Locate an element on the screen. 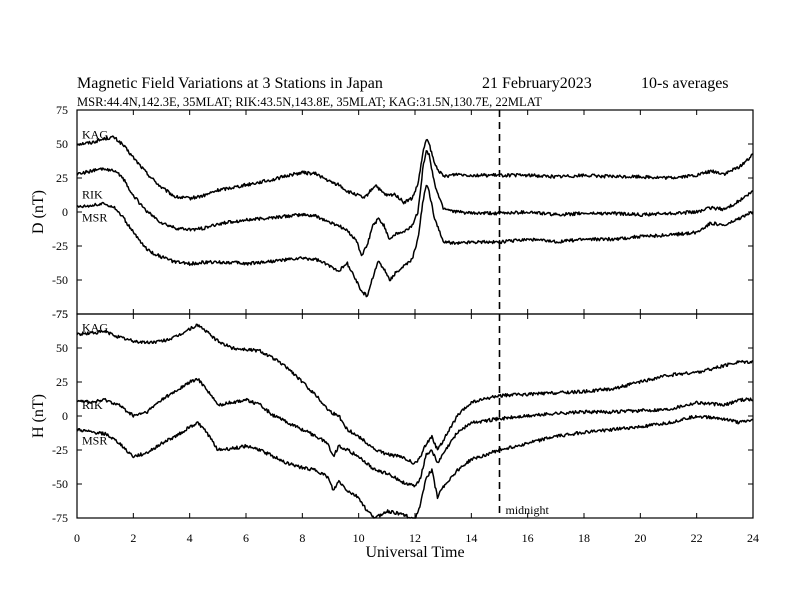  midnight-label: midnight is located at coordinates (528, 510).